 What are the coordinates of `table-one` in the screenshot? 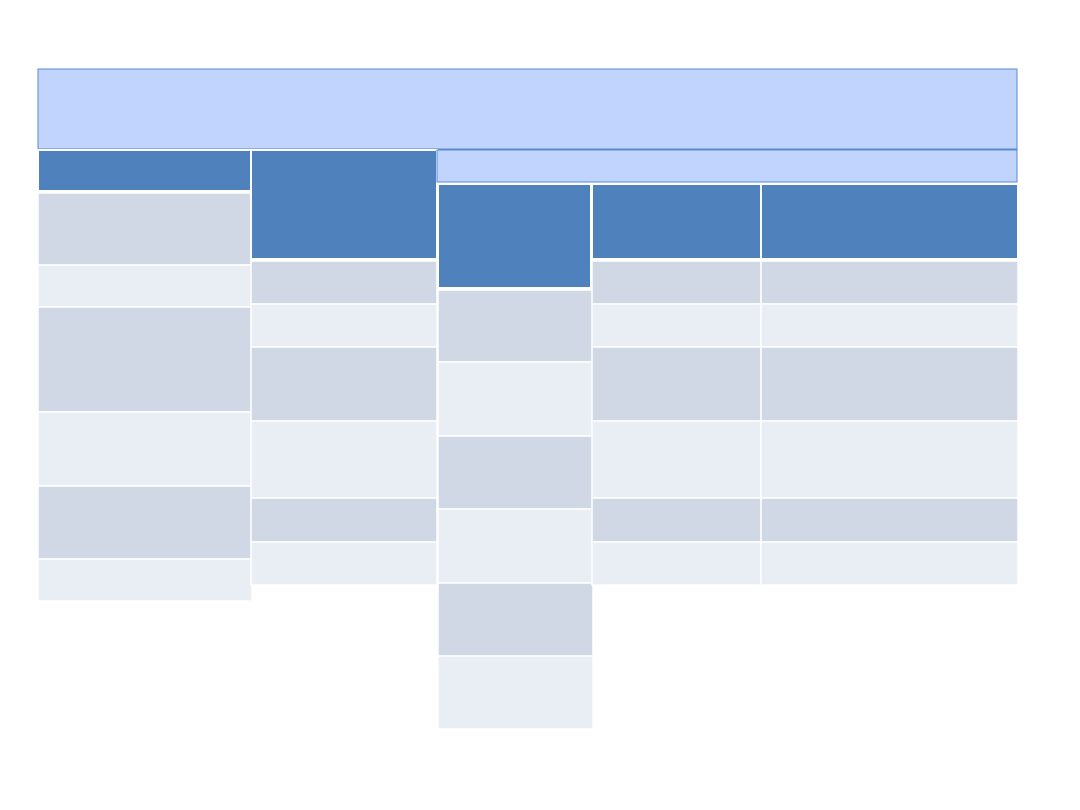 It's located at (145, 375).